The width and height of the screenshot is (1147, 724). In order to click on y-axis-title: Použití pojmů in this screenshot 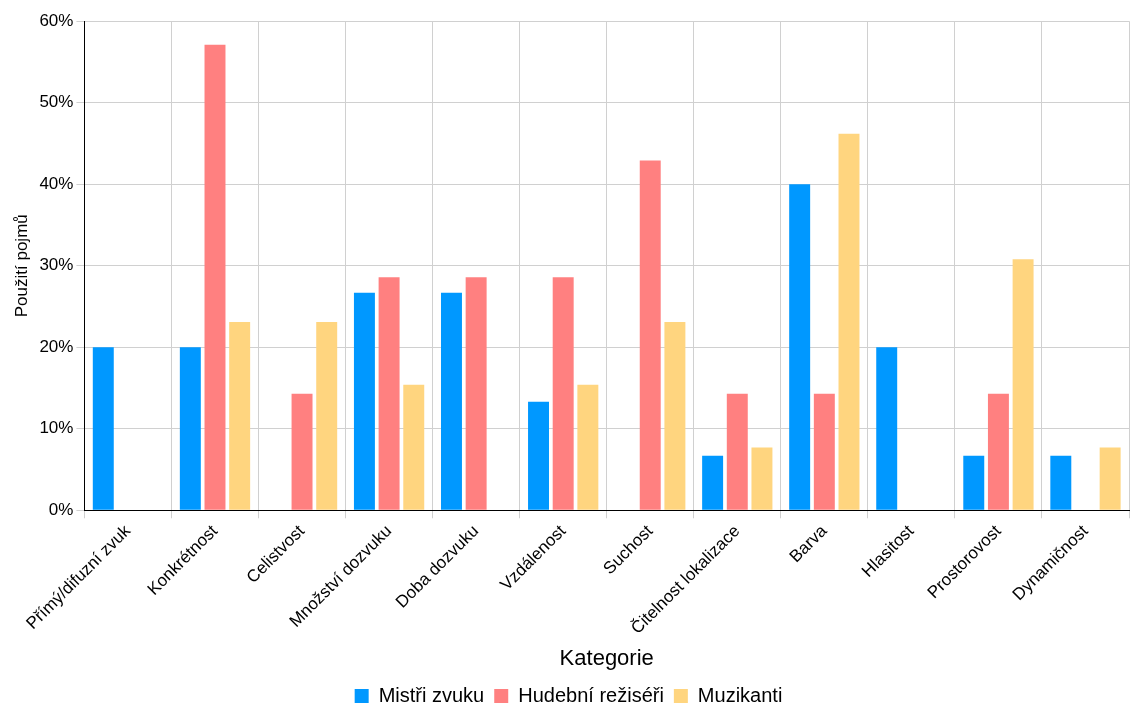, I will do `click(21, 266)`.